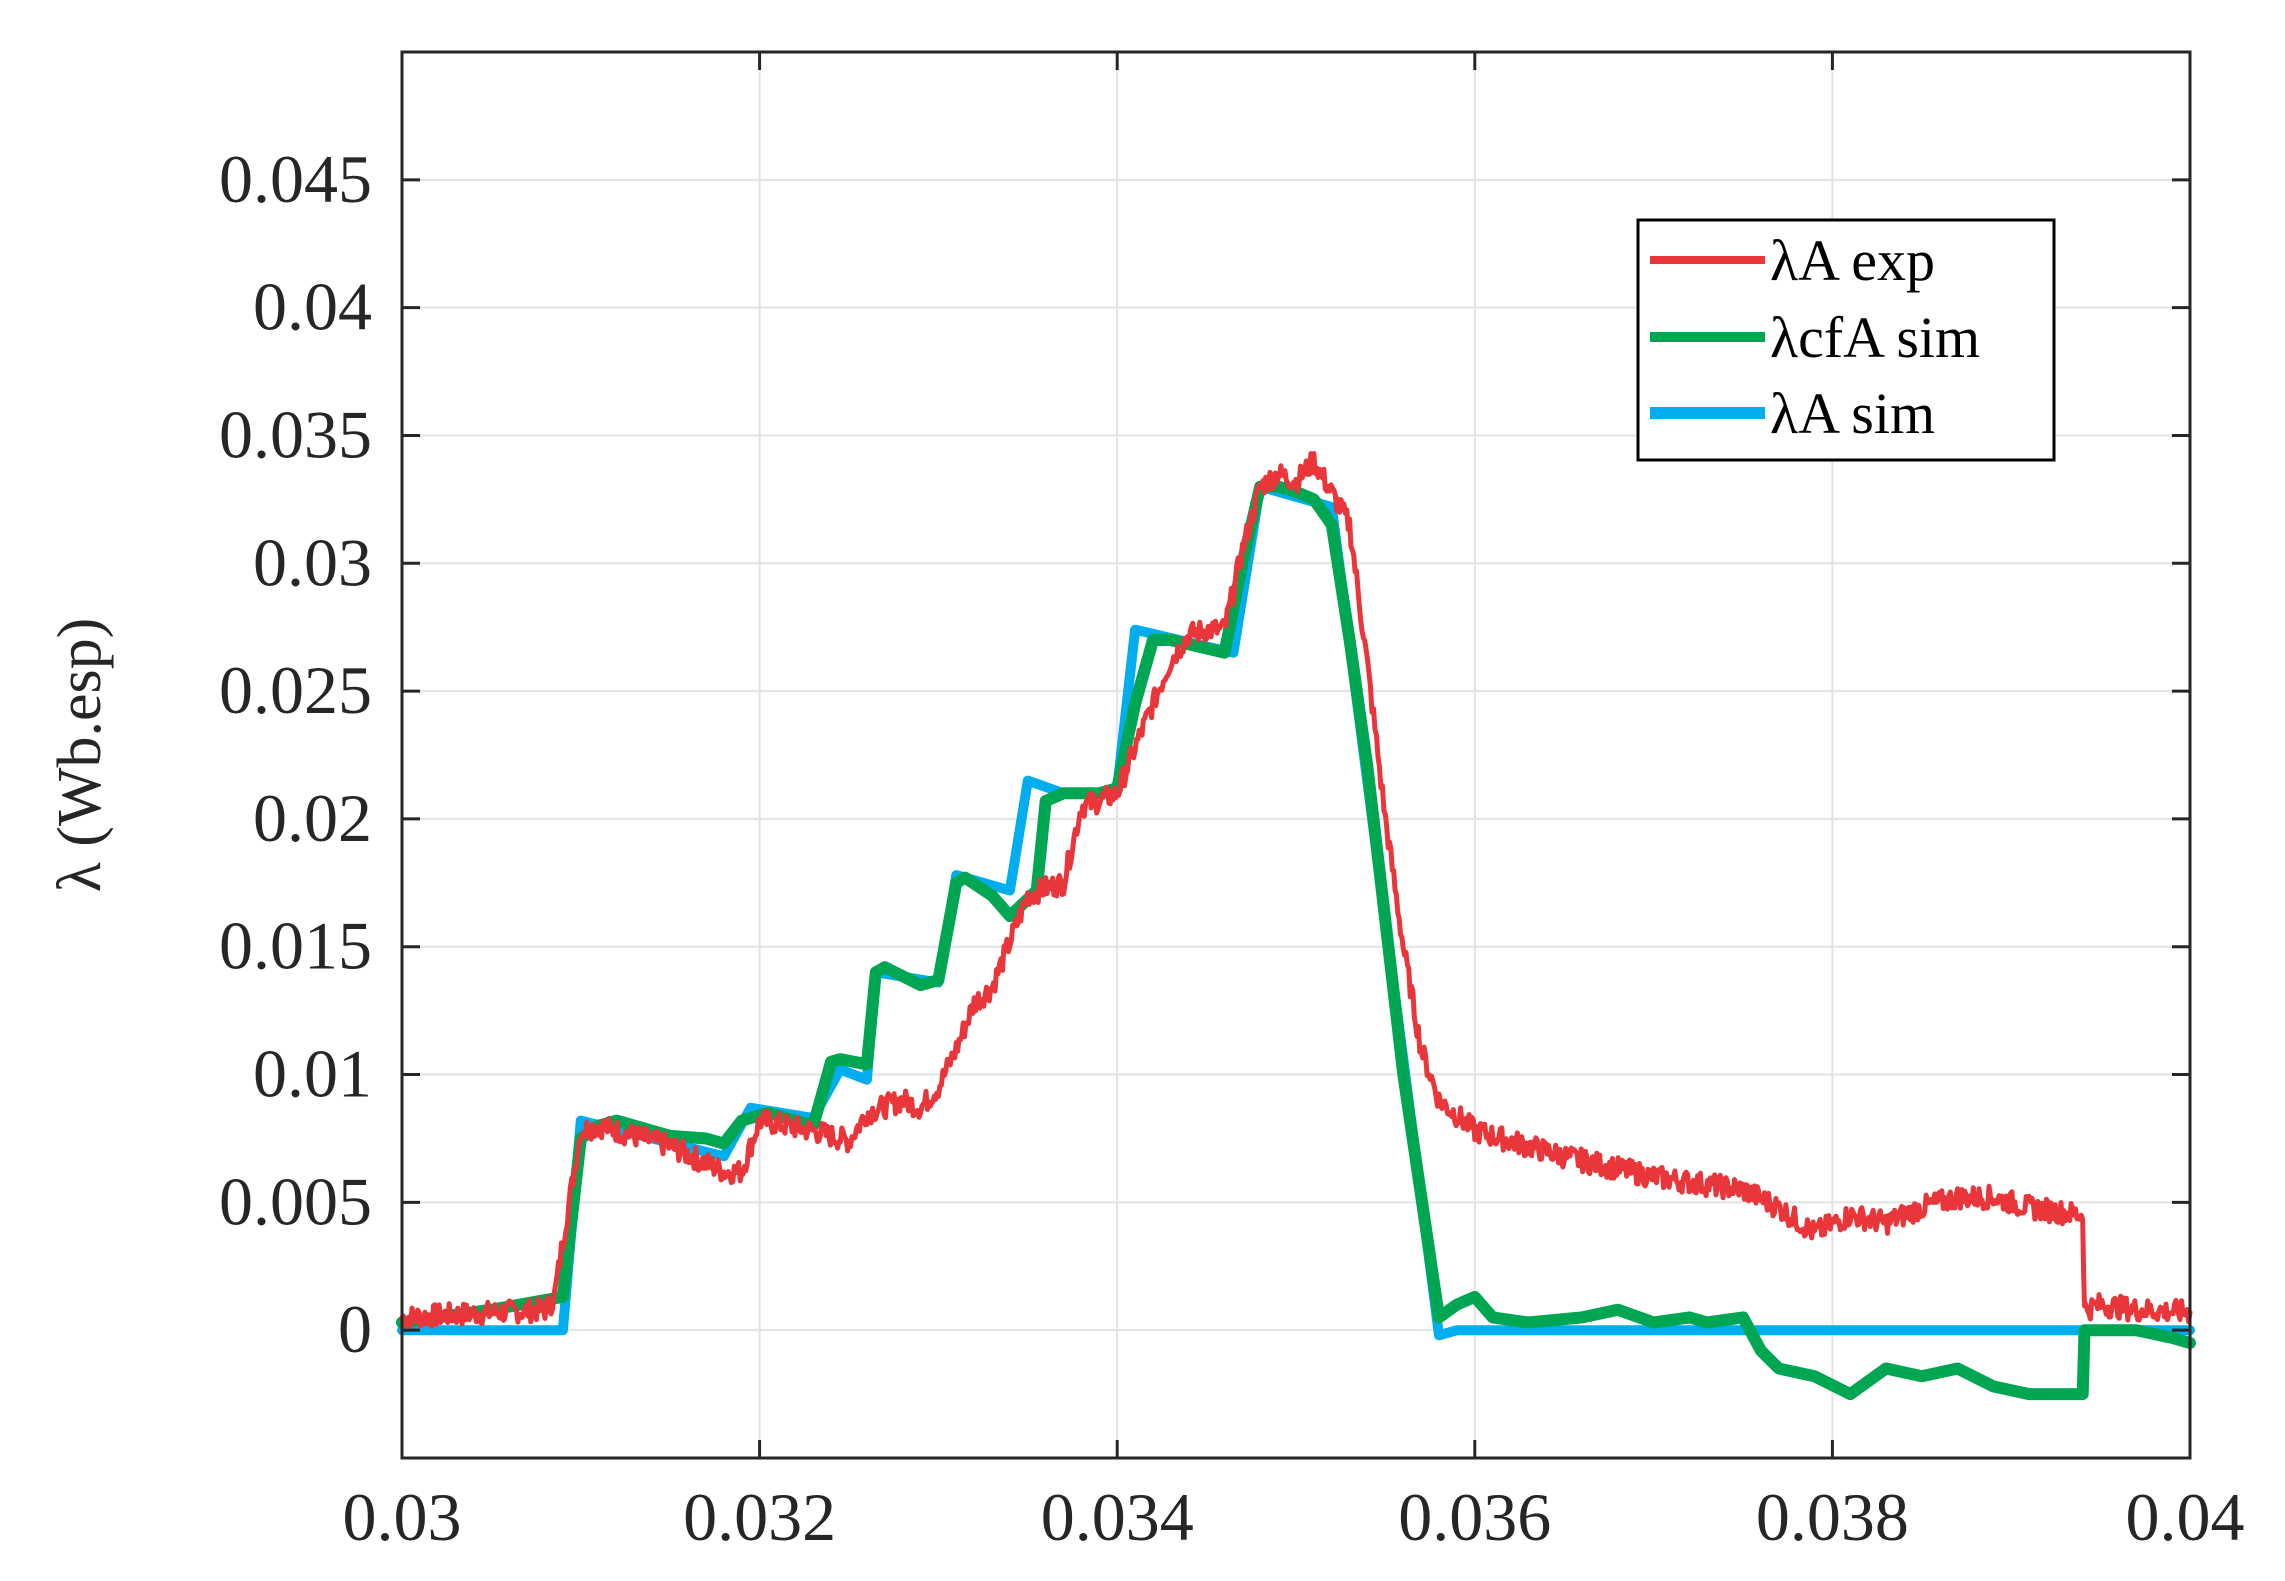 The height and width of the screenshot is (1581, 2285). Describe the element at coordinates (402, 1517) in the screenshot. I see `x-tick-label: 0.03` at that location.